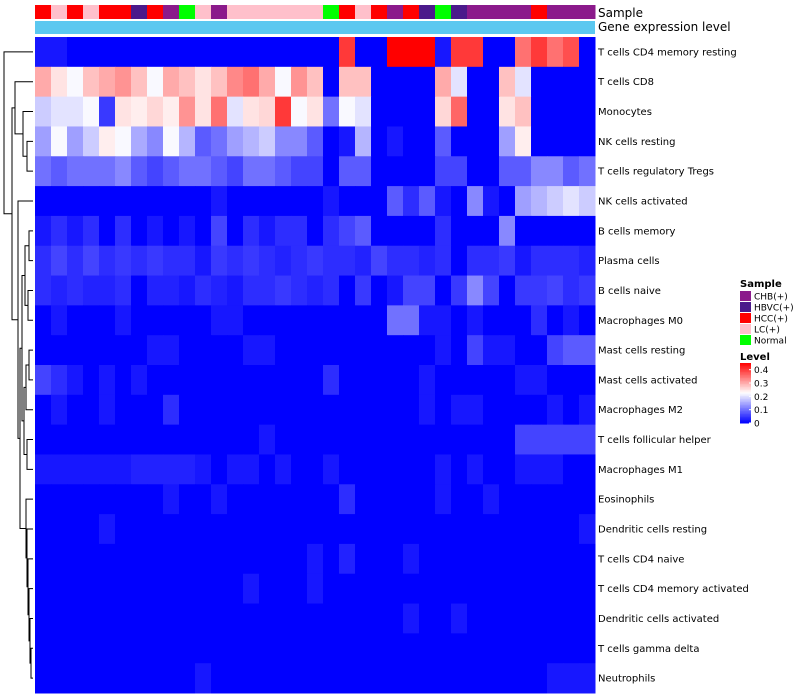 The width and height of the screenshot is (800, 700). Describe the element at coordinates (18, 133) in the screenshot. I see `dendrogram-branch` at that location.